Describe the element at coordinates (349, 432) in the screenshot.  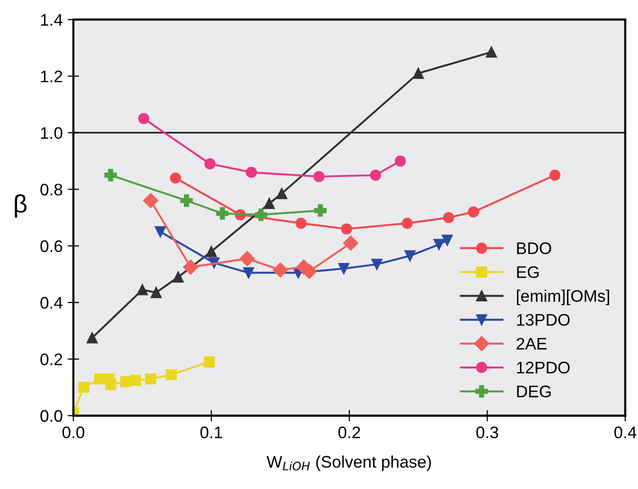
I see `x-tick-label: 0.2` at that location.